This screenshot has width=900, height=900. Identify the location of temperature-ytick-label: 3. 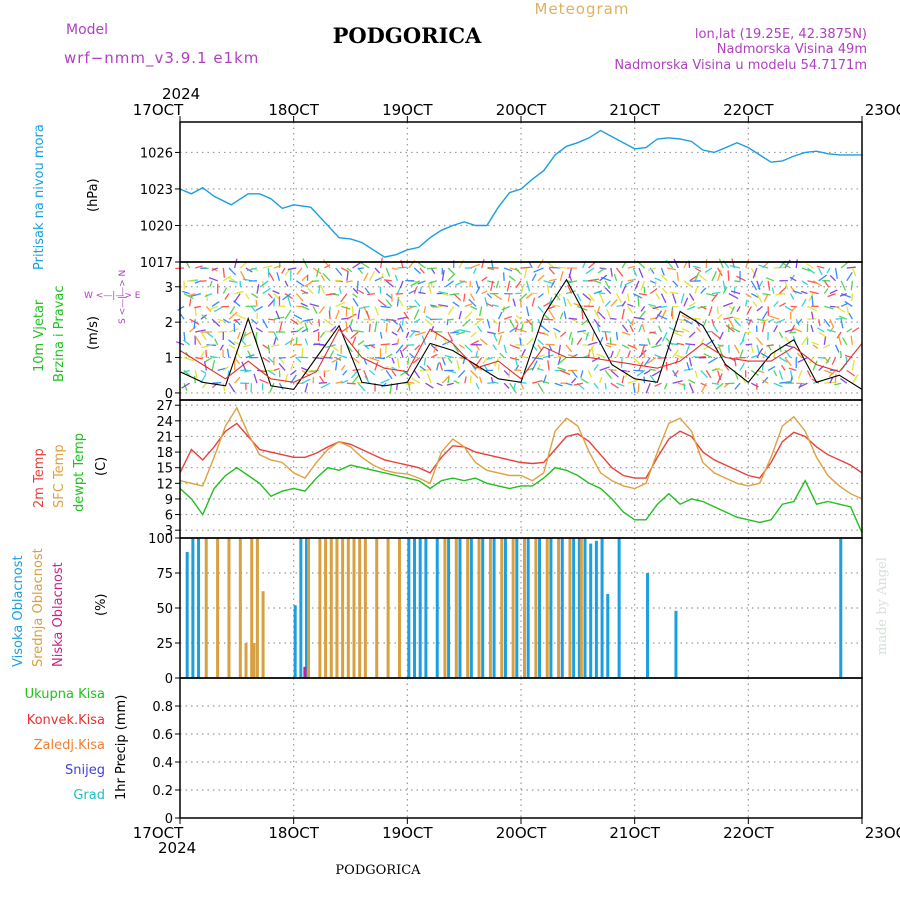
(169, 531).